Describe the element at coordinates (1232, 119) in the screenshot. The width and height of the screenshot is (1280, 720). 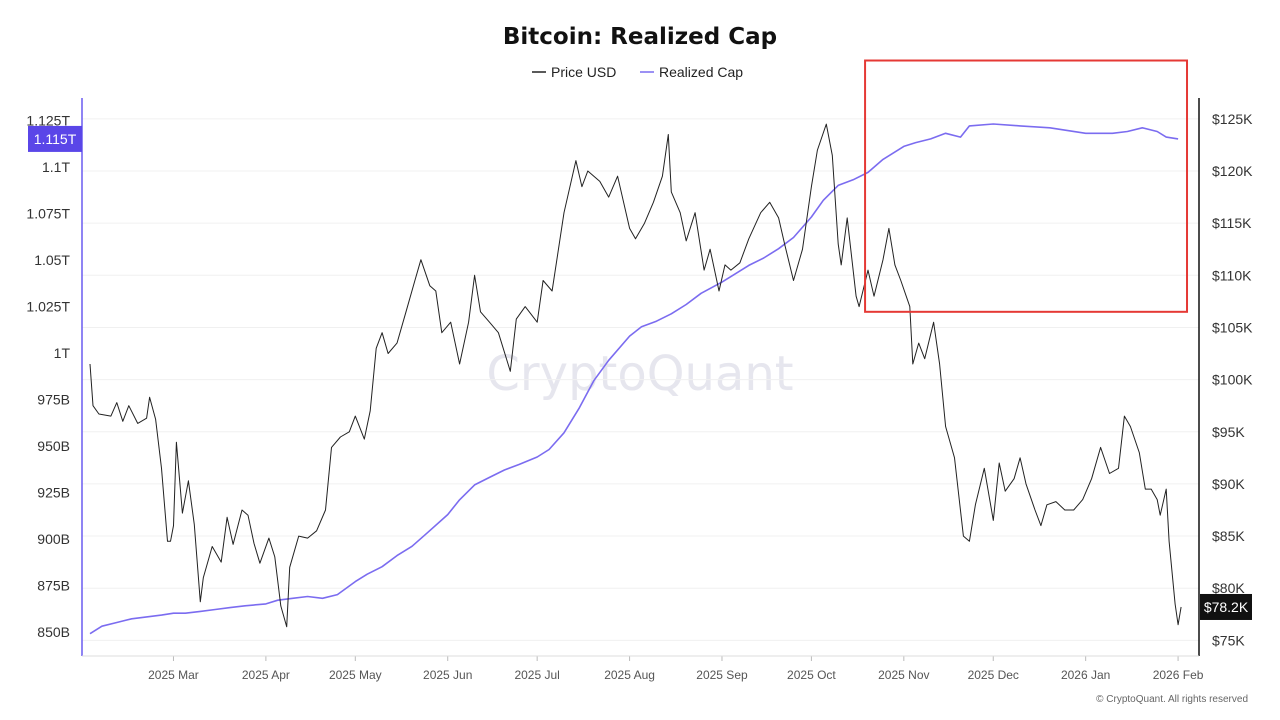
I see `right-tick-label: $125K` at that location.